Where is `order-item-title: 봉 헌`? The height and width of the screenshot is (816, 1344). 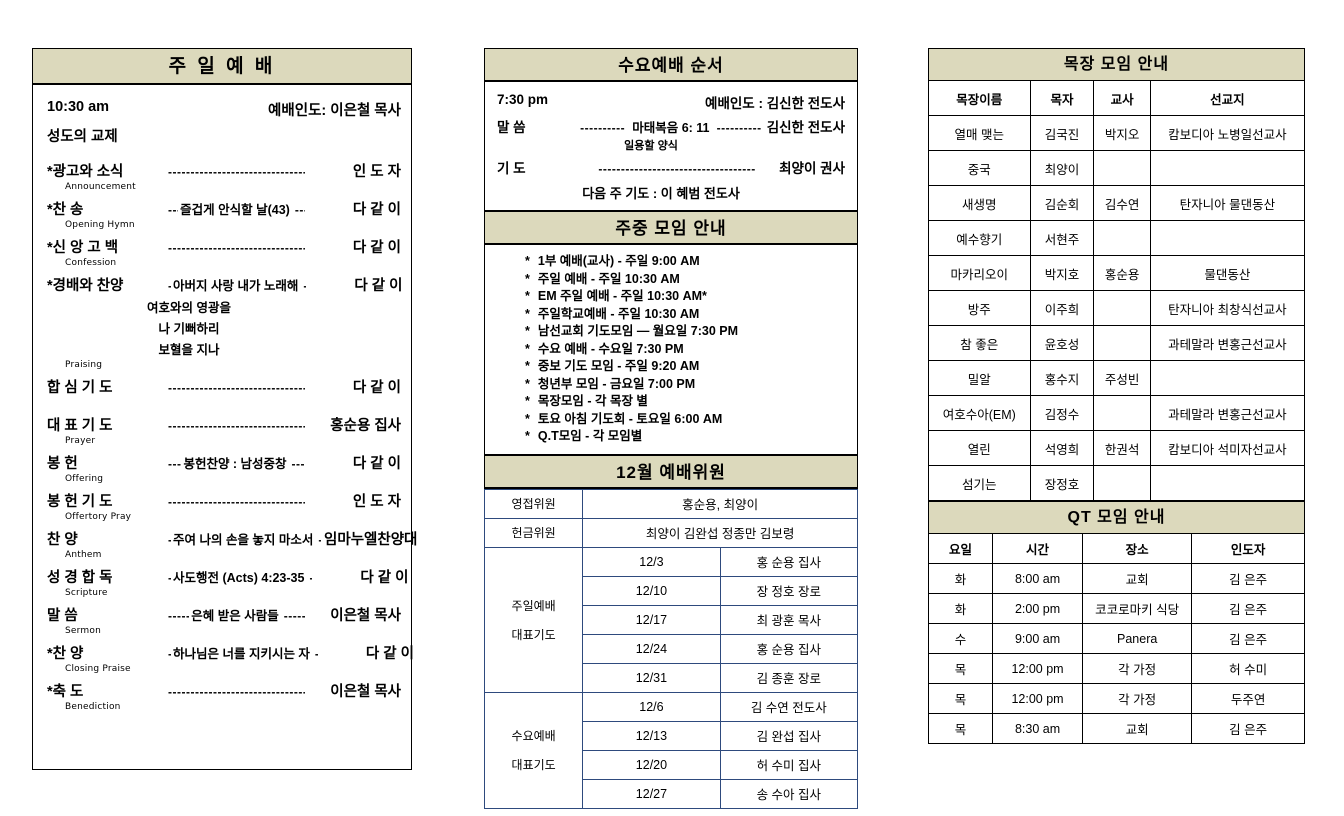
order-item-title: 봉 헌 is located at coordinates (62, 464).